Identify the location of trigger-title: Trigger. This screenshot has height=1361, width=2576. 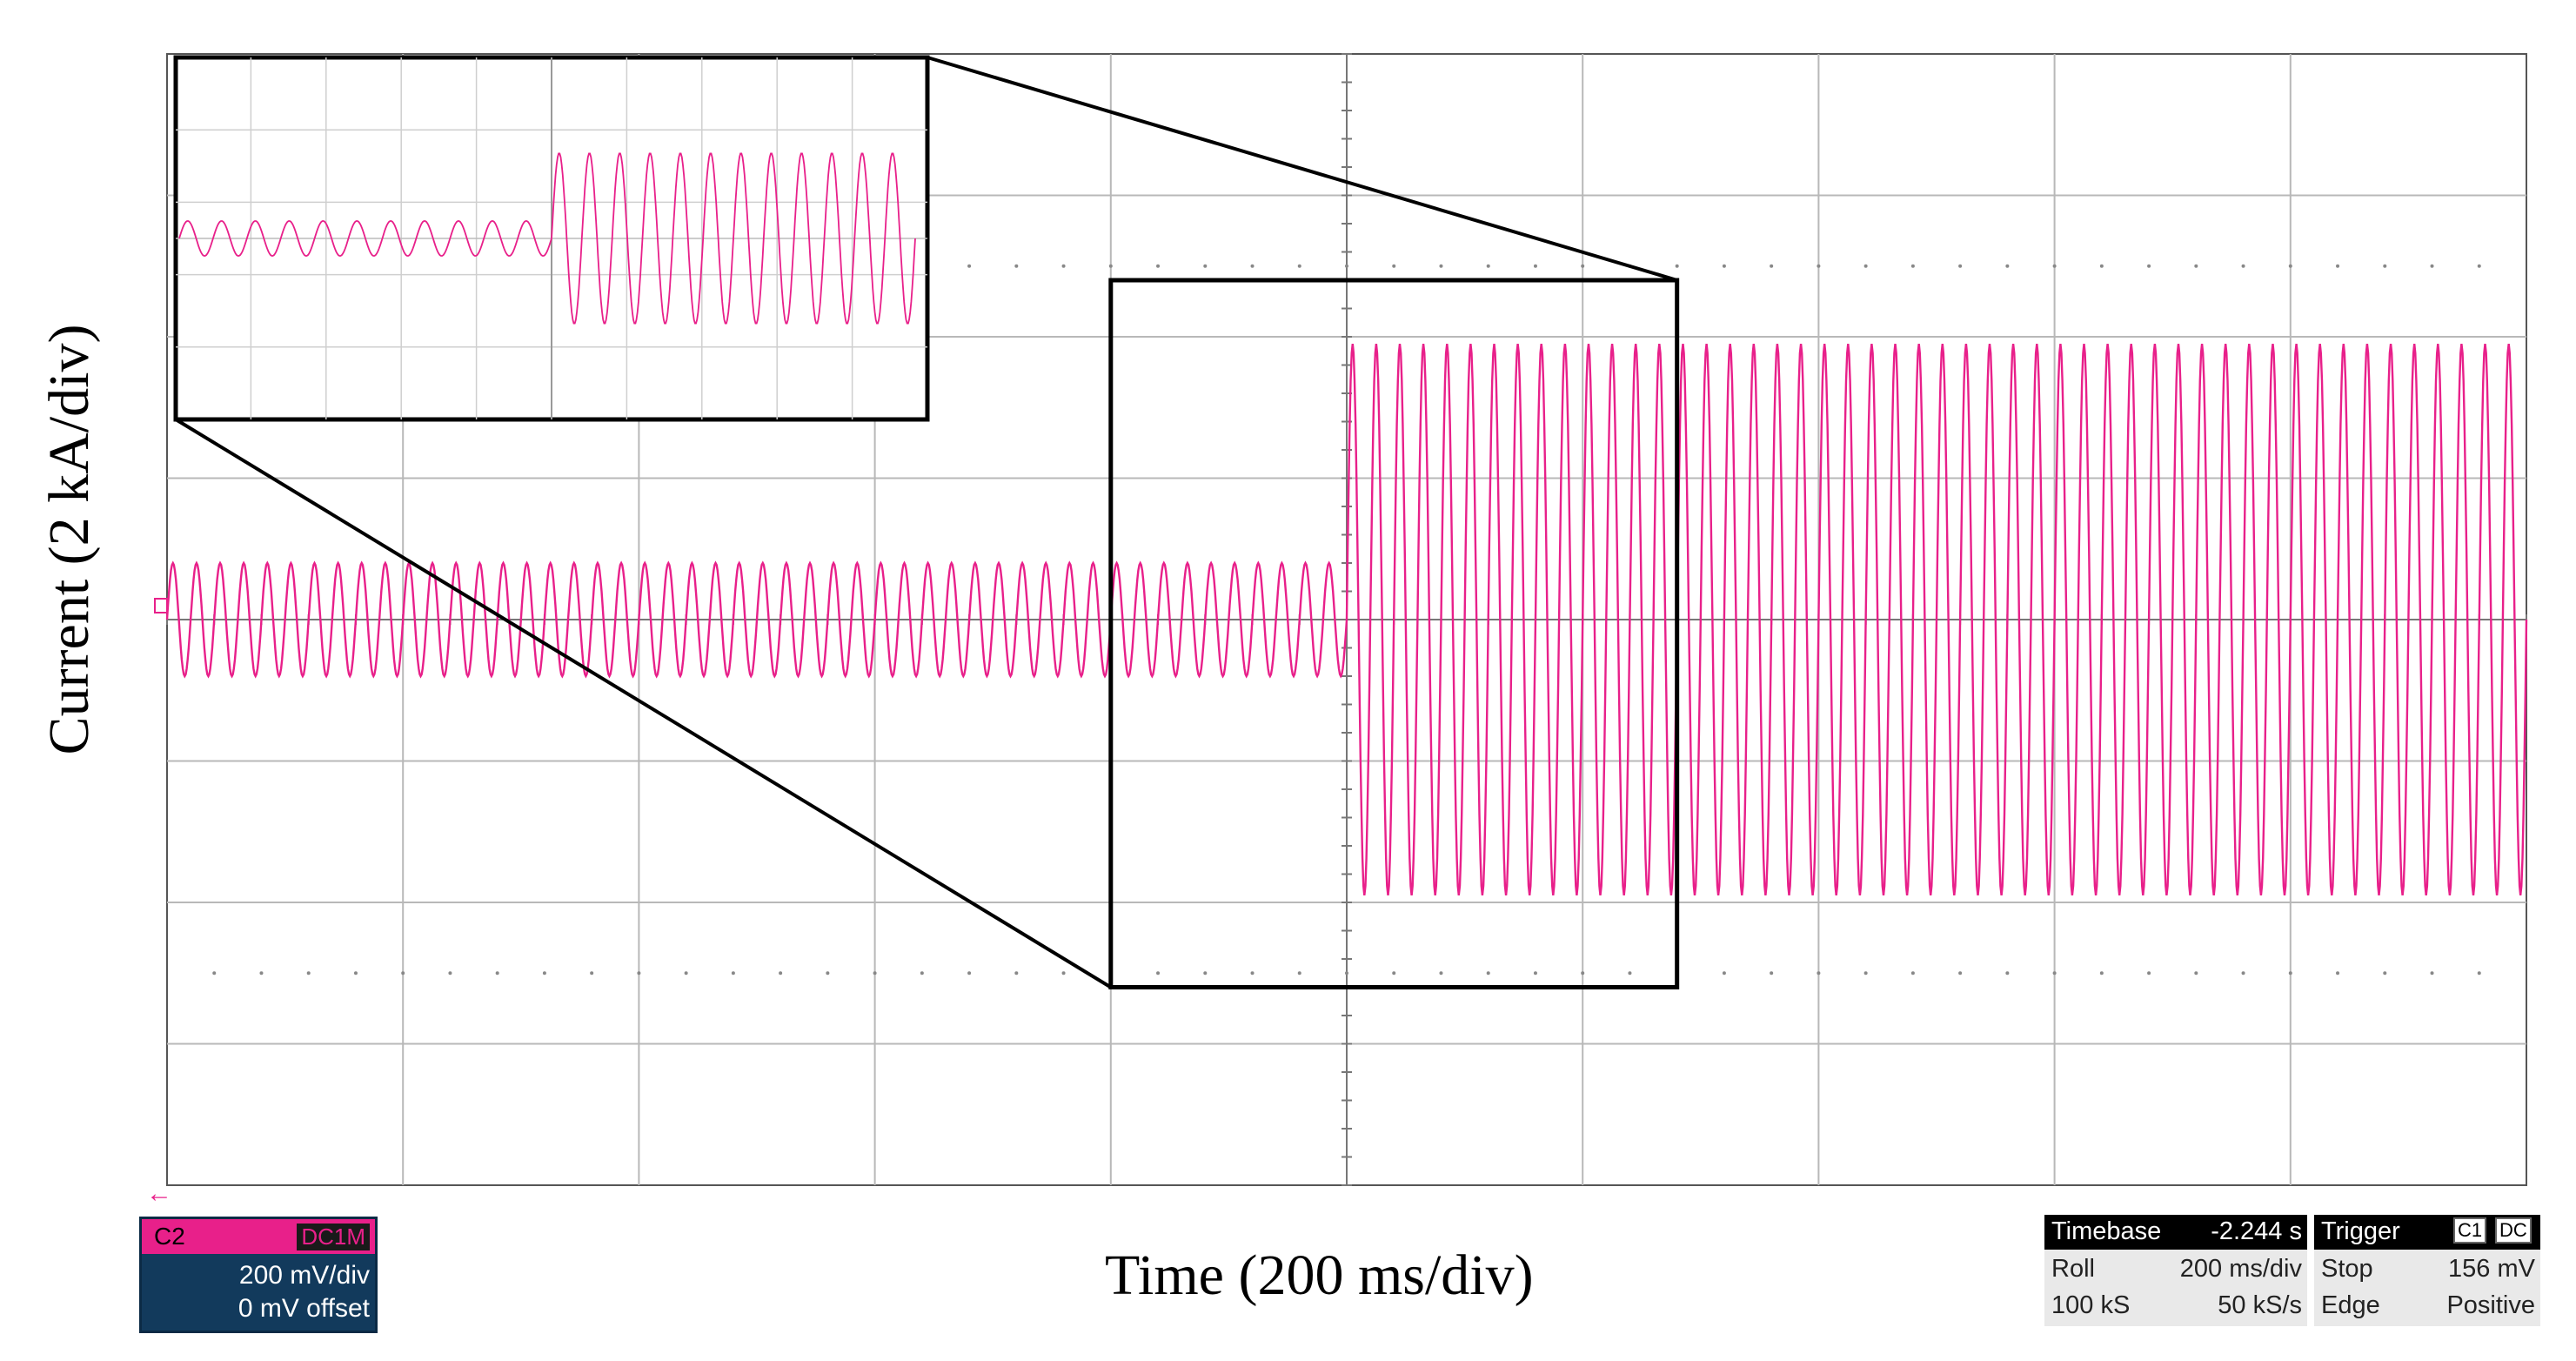
(2360, 1231).